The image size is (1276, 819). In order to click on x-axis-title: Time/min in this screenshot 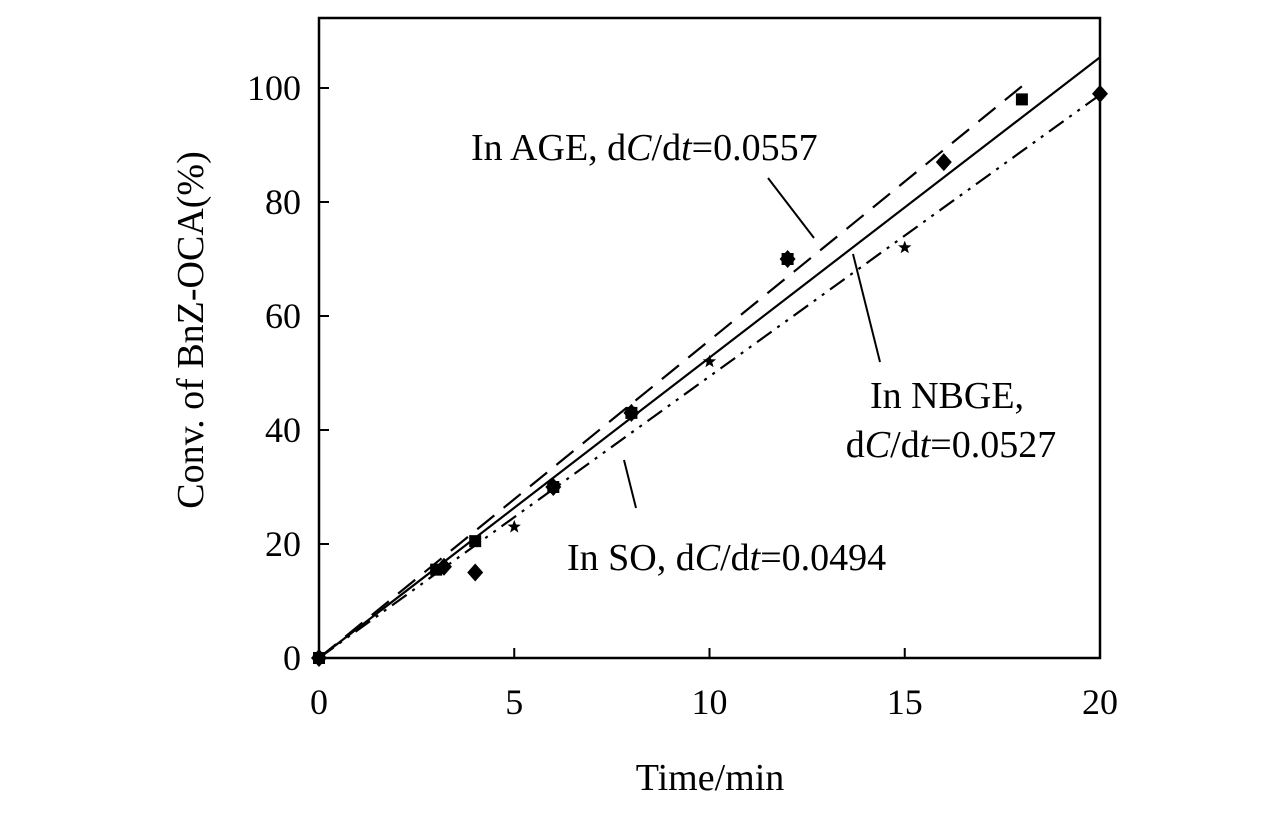, I will do `click(710, 778)`.